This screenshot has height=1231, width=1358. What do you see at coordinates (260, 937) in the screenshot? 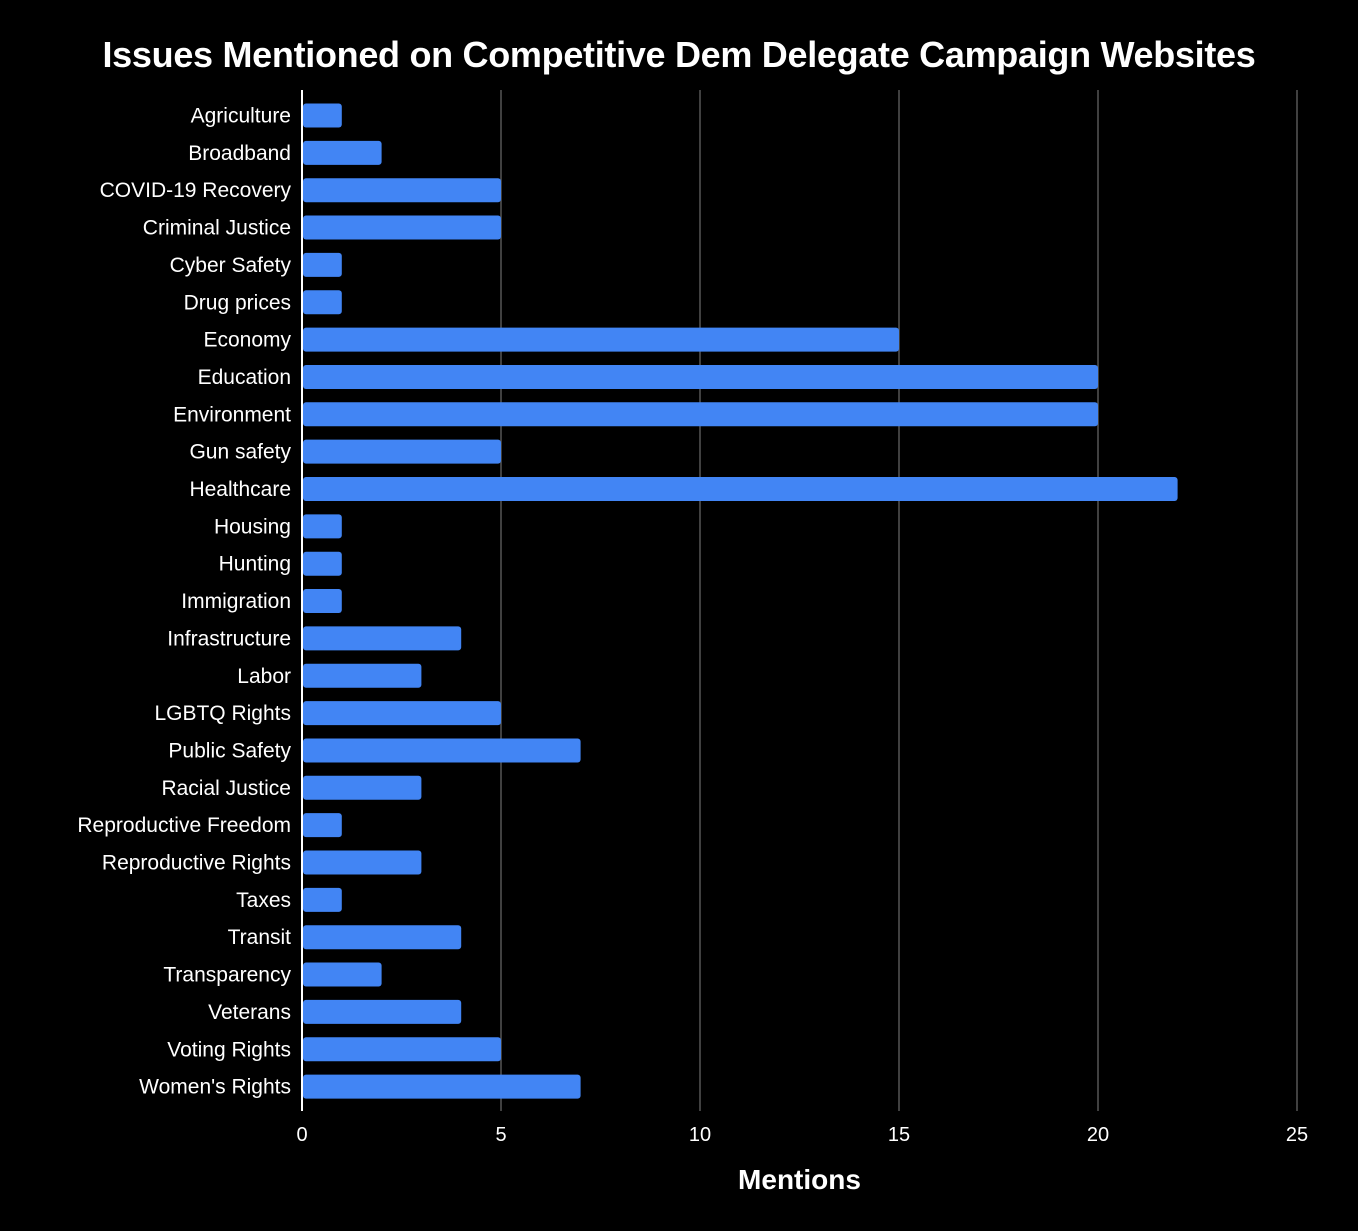
I see `category-label: Transit` at bounding box center [260, 937].